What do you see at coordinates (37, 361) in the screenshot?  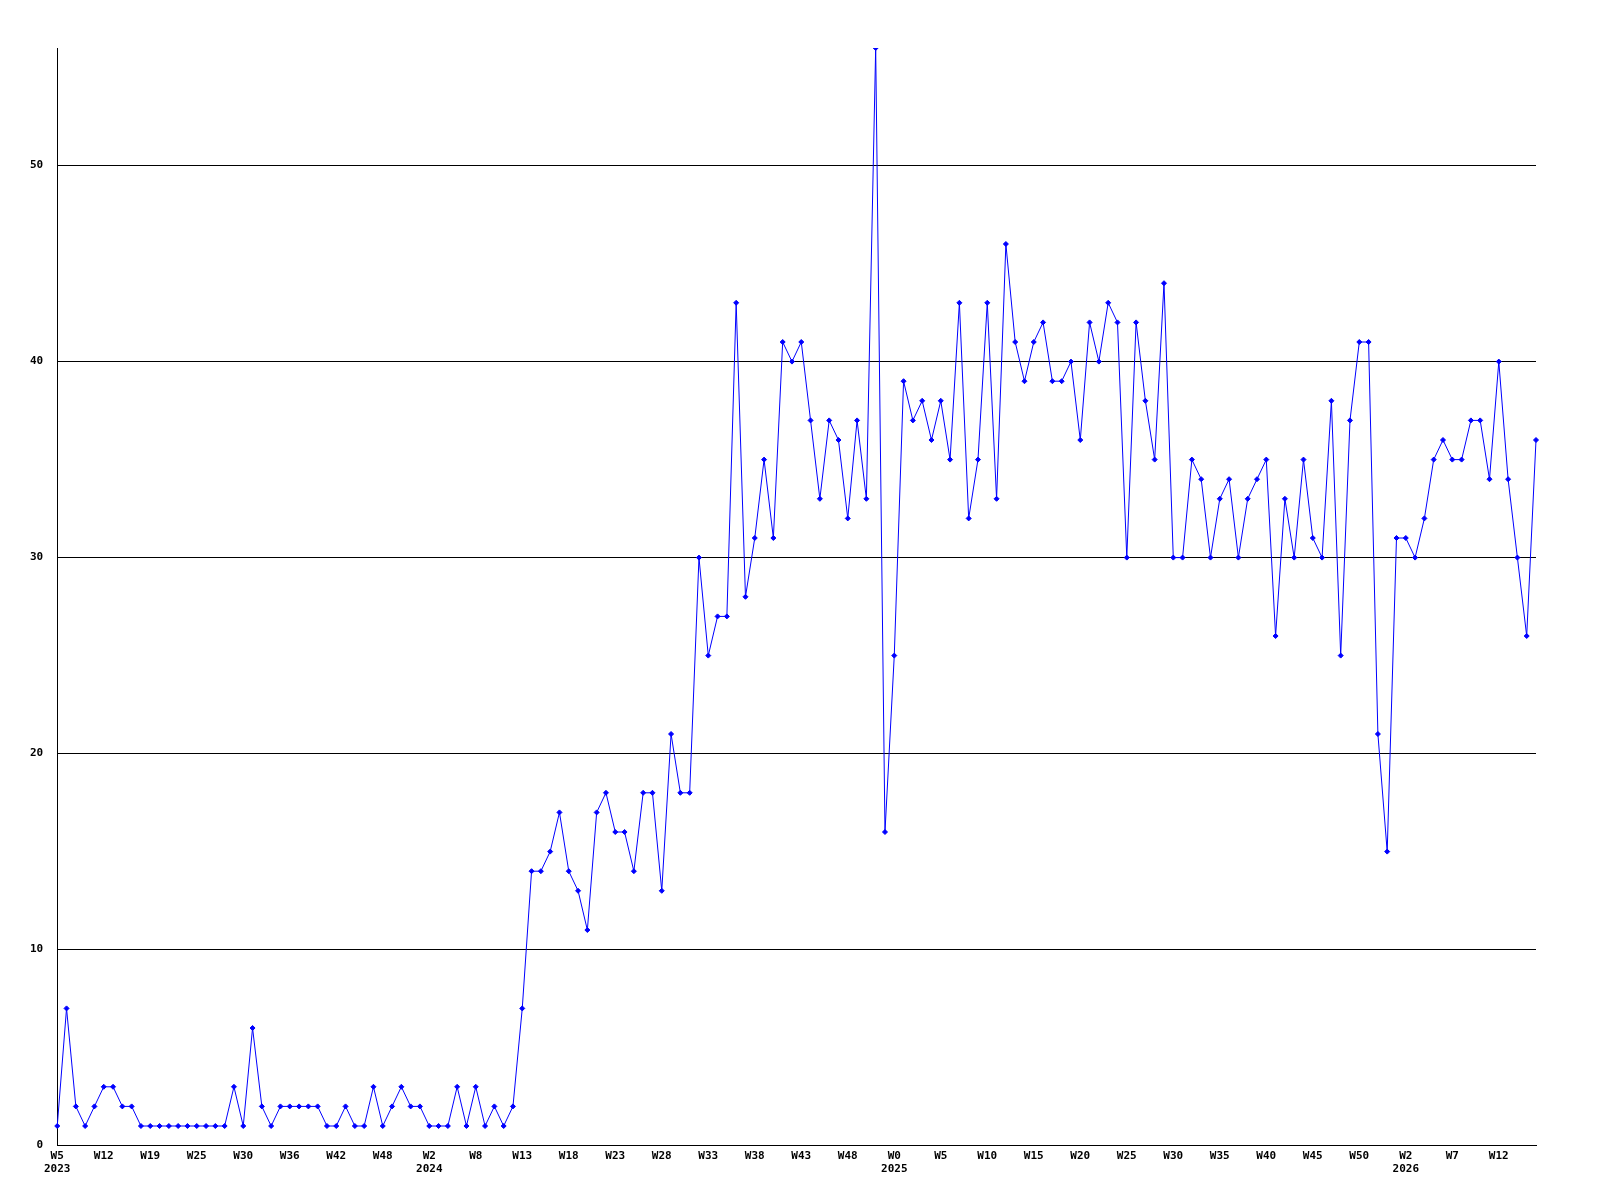 I see `y-tick-label: 40` at bounding box center [37, 361].